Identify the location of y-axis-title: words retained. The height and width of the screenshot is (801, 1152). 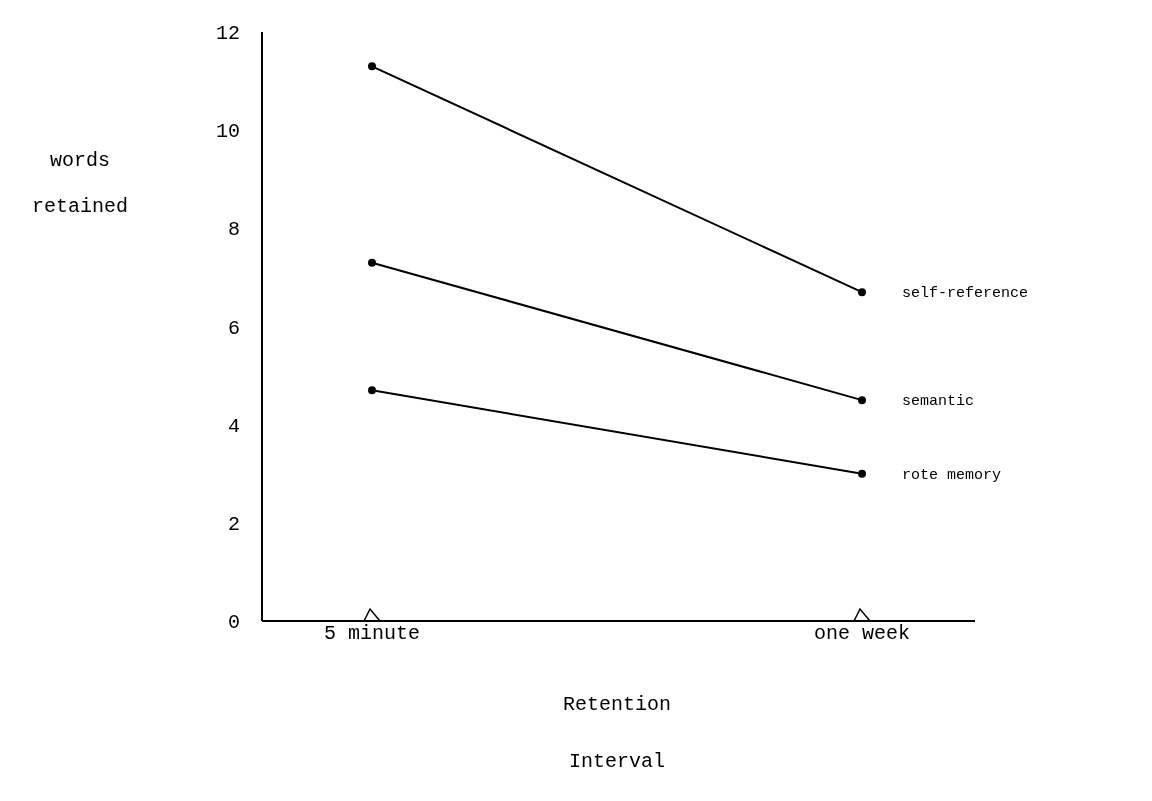
(80, 183).